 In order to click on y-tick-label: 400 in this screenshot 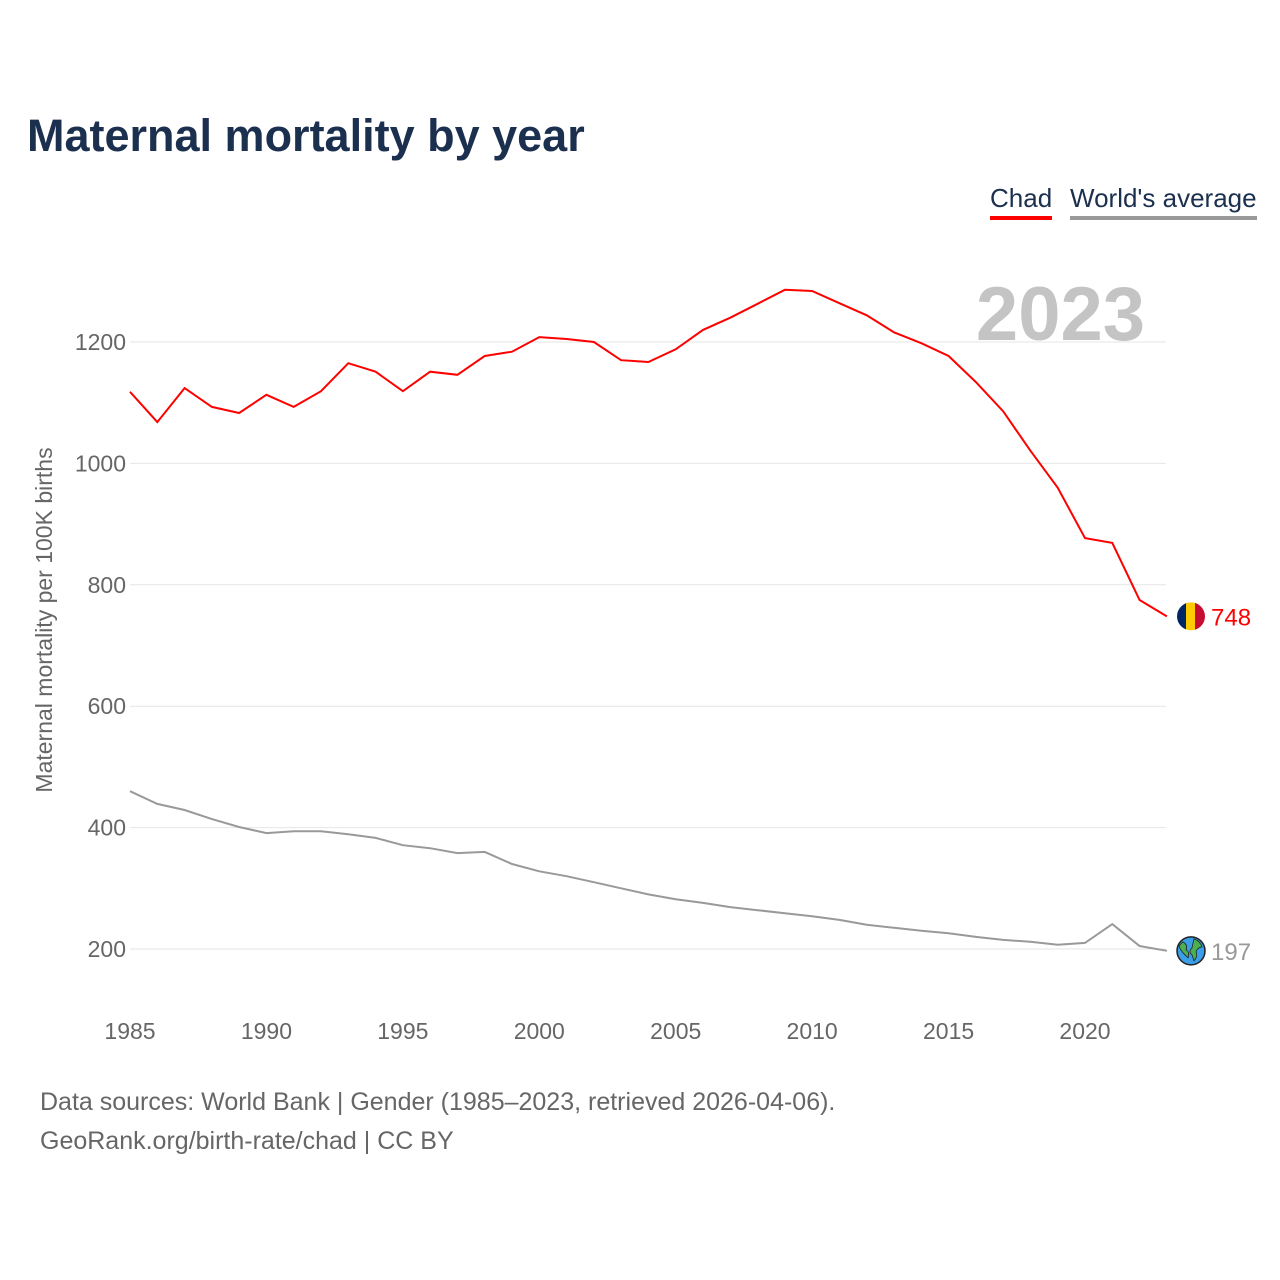, I will do `click(107, 828)`.